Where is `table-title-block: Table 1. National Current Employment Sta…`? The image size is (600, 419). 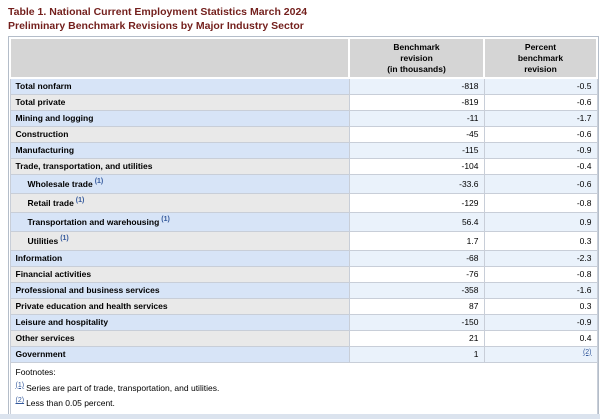 table-title-block: Table 1. National Current Employment Sta… is located at coordinates (300, 19).